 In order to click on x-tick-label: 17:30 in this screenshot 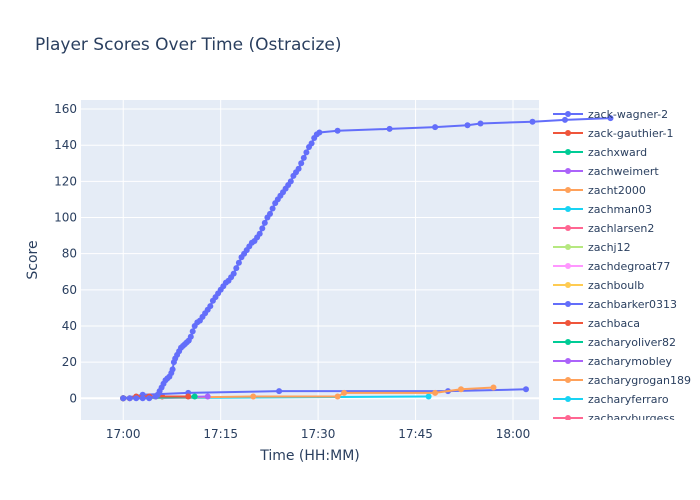, I will do `click(318, 434)`.